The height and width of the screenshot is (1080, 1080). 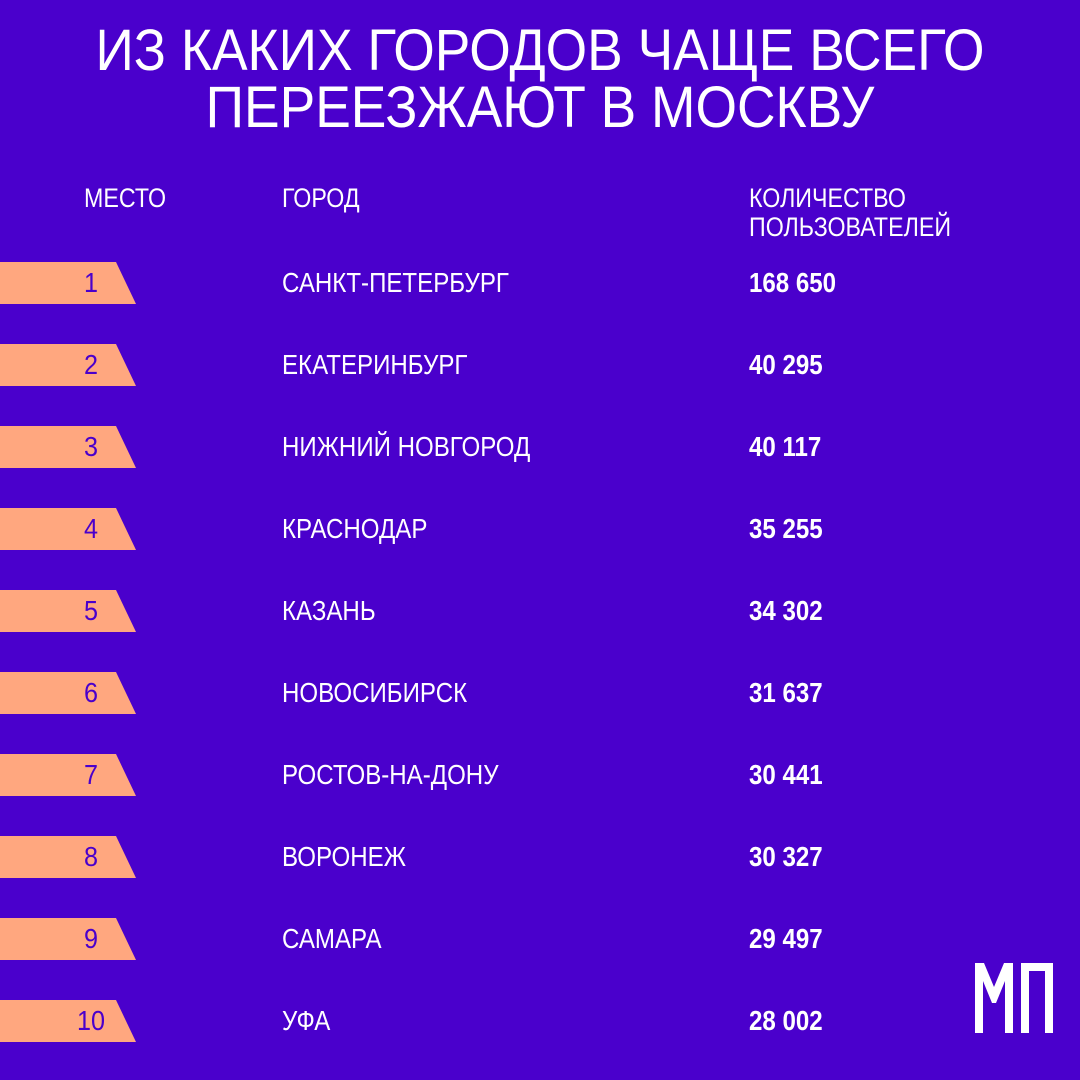 What do you see at coordinates (91, 610) in the screenshot?
I see `rank-number: 5` at bounding box center [91, 610].